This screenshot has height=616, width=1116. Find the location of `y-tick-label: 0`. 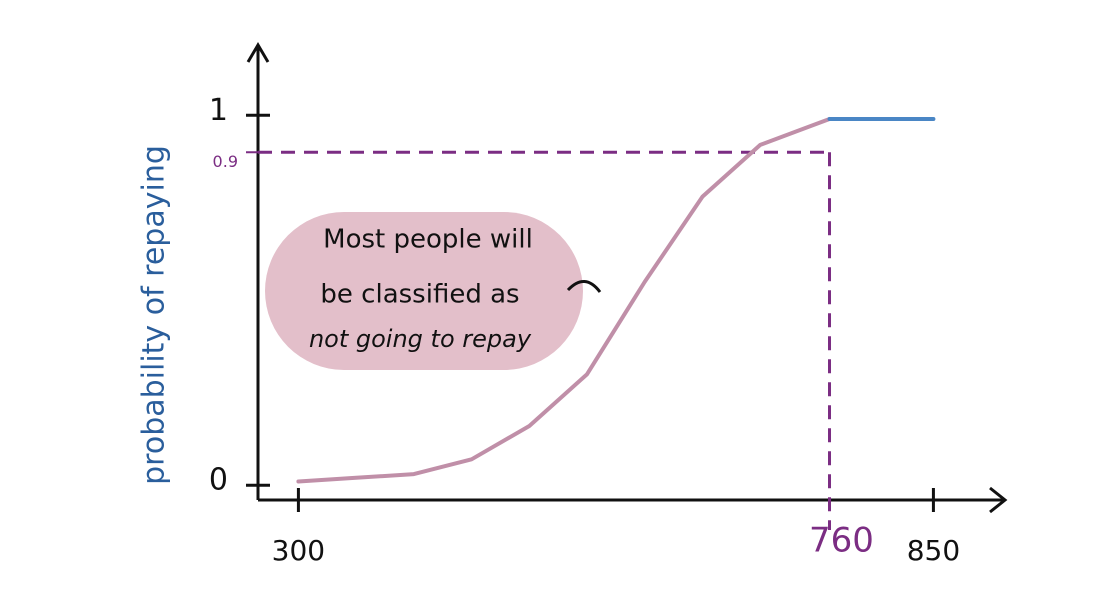

y-tick-label: 0 is located at coordinates (218, 480).